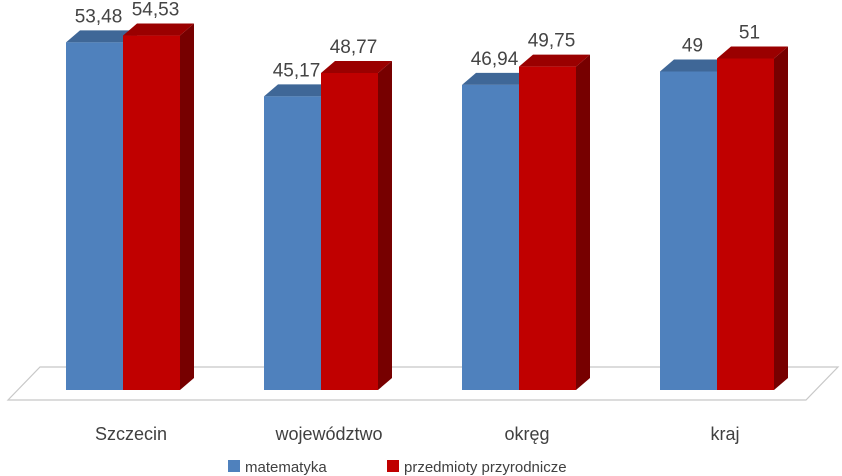 This screenshot has height=476, width=842. What do you see at coordinates (156, 10) in the screenshot?
I see `data-label-1-0: 54,53` at bounding box center [156, 10].